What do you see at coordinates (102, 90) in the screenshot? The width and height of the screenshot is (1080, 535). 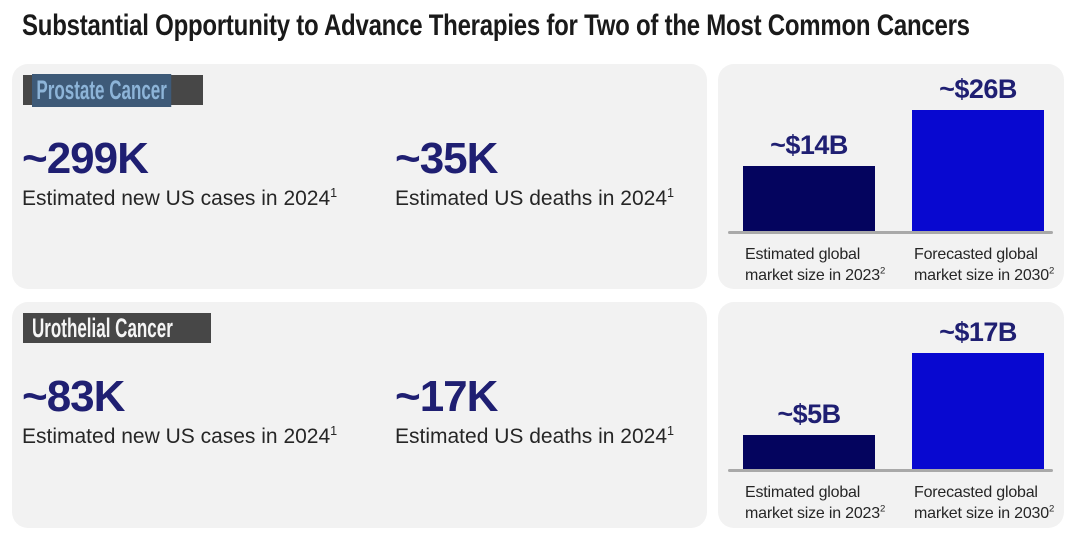 I see `badge-label: Prostate Cancer` at bounding box center [102, 90].